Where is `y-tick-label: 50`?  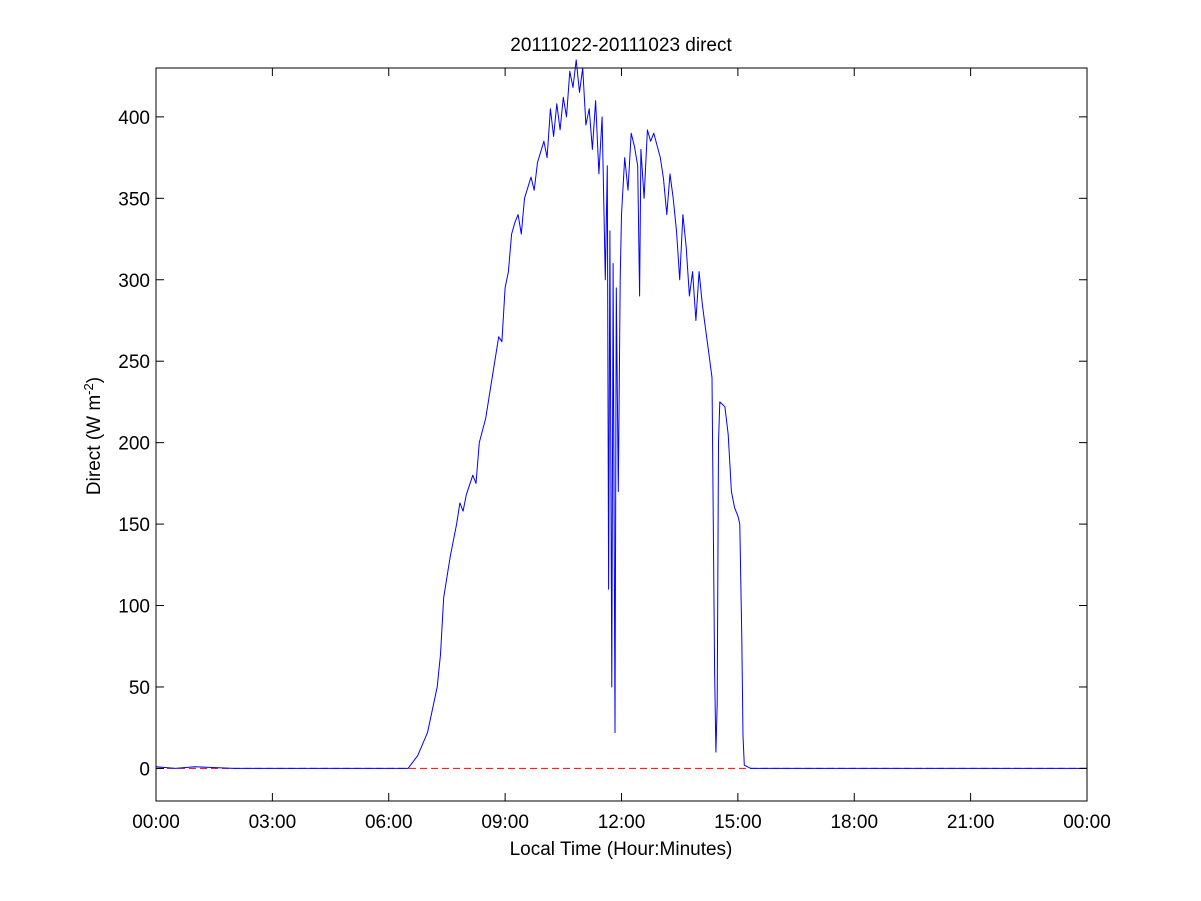 y-tick-label: 50 is located at coordinates (139, 688).